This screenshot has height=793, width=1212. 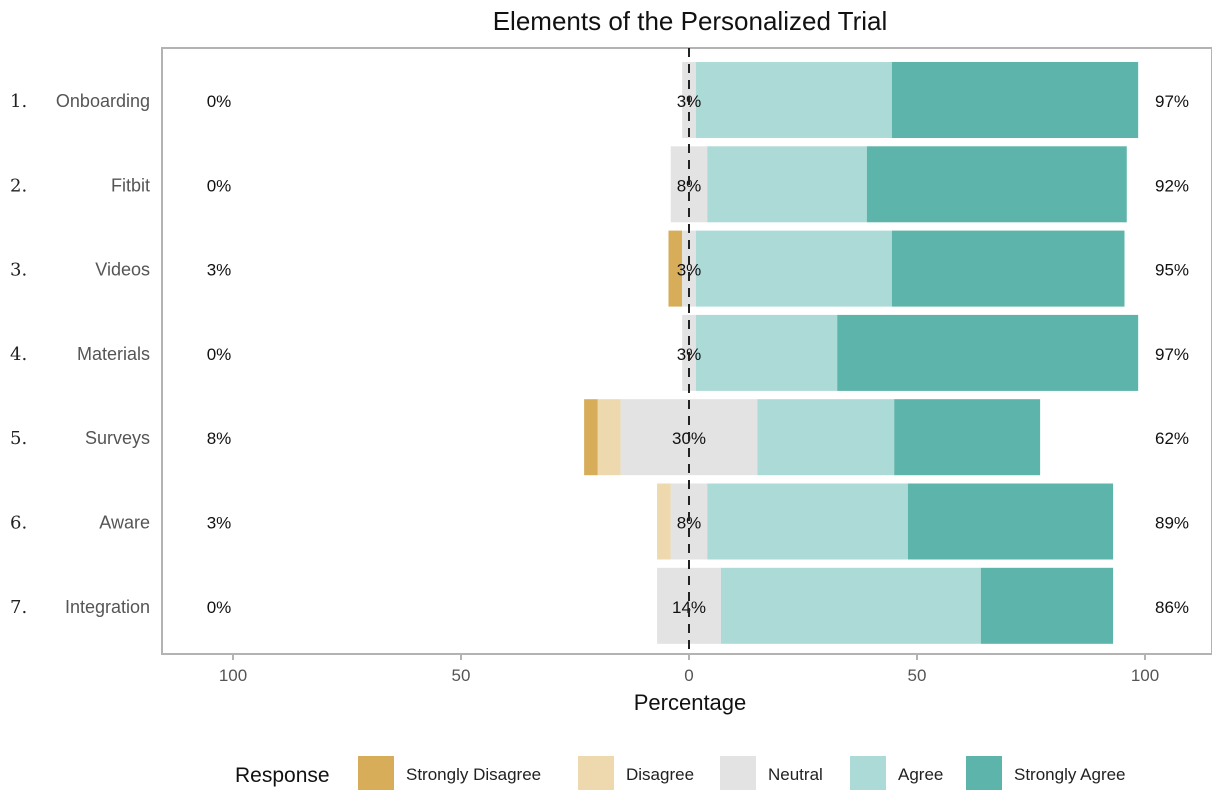 What do you see at coordinates (1172, 270) in the screenshot?
I see `right-percent-label: 95%` at bounding box center [1172, 270].